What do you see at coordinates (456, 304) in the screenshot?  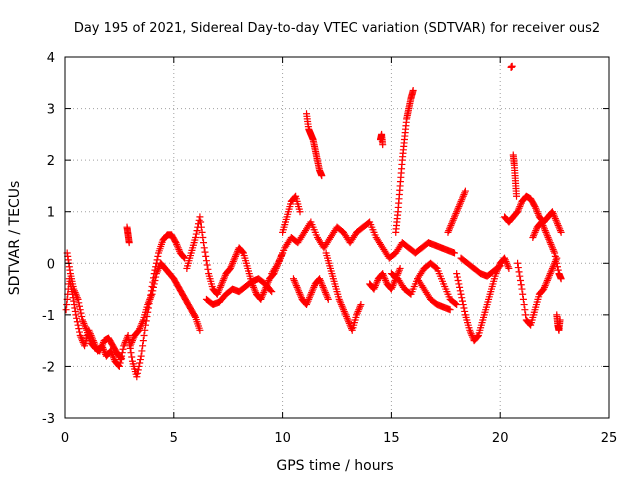 I see `data-point-arc-O` at bounding box center [456, 304].